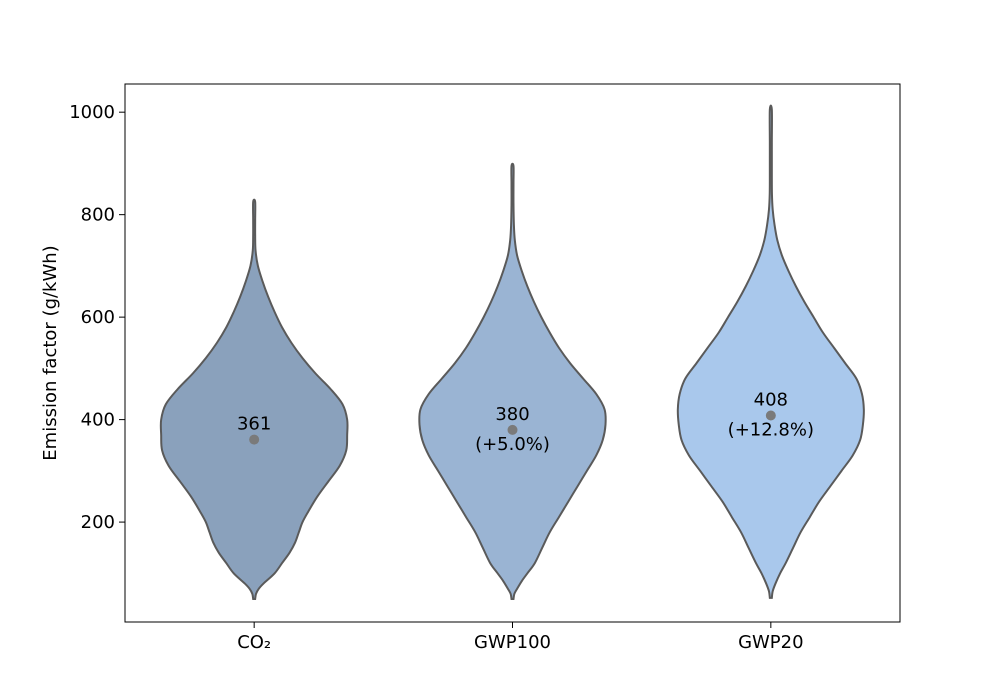 This screenshot has width=1000, height=700. I want to click on y-tick-label-0: 200, so click(98, 522).